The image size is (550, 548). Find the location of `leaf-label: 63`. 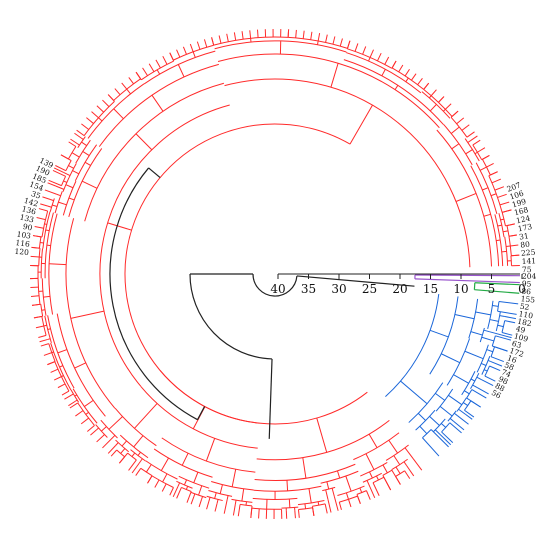

leaf-label: 63 is located at coordinates (517, 344).